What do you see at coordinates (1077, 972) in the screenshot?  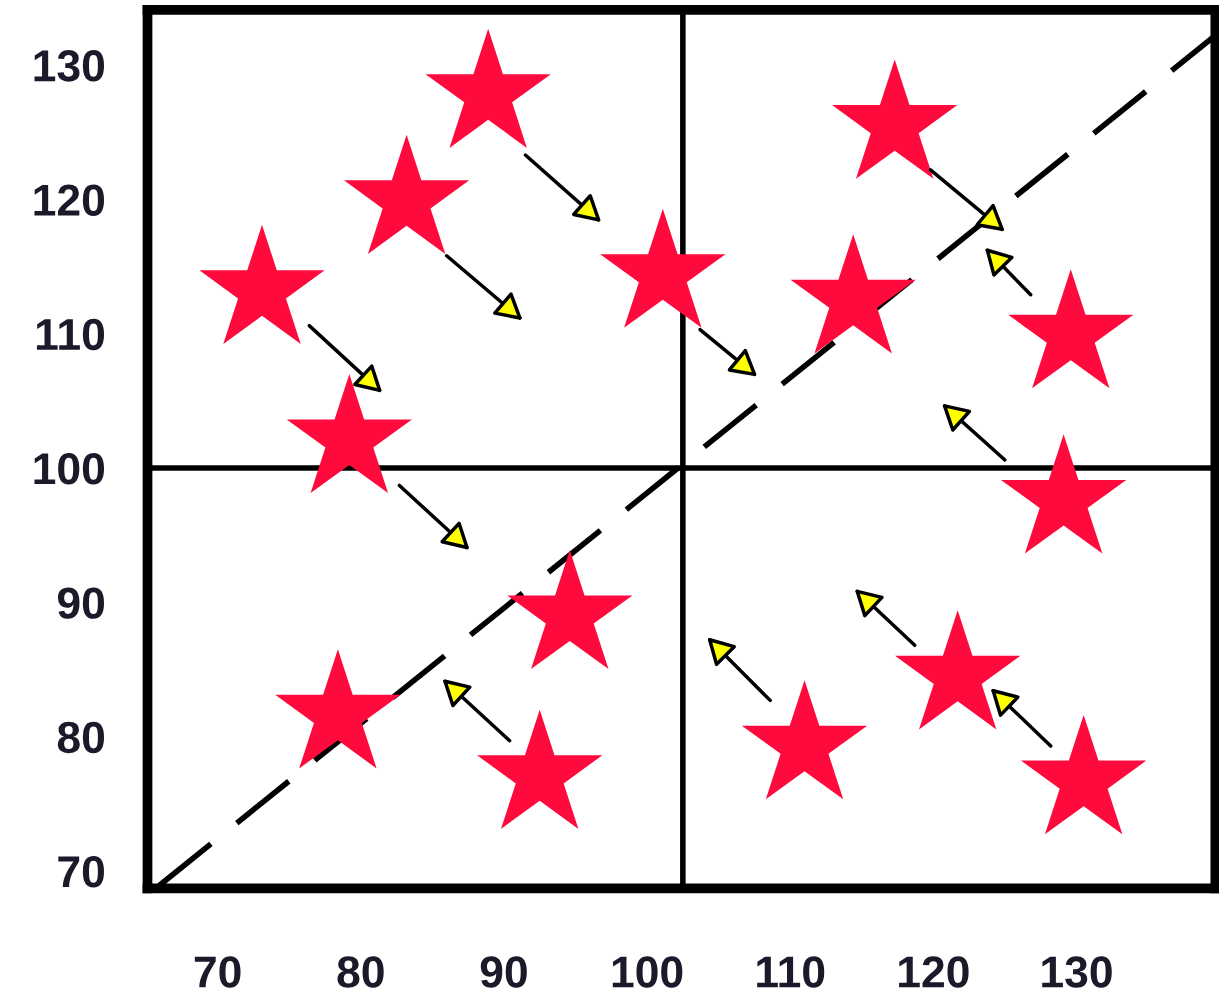 I see `x-tick-label: 130` at bounding box center [1077, 972].